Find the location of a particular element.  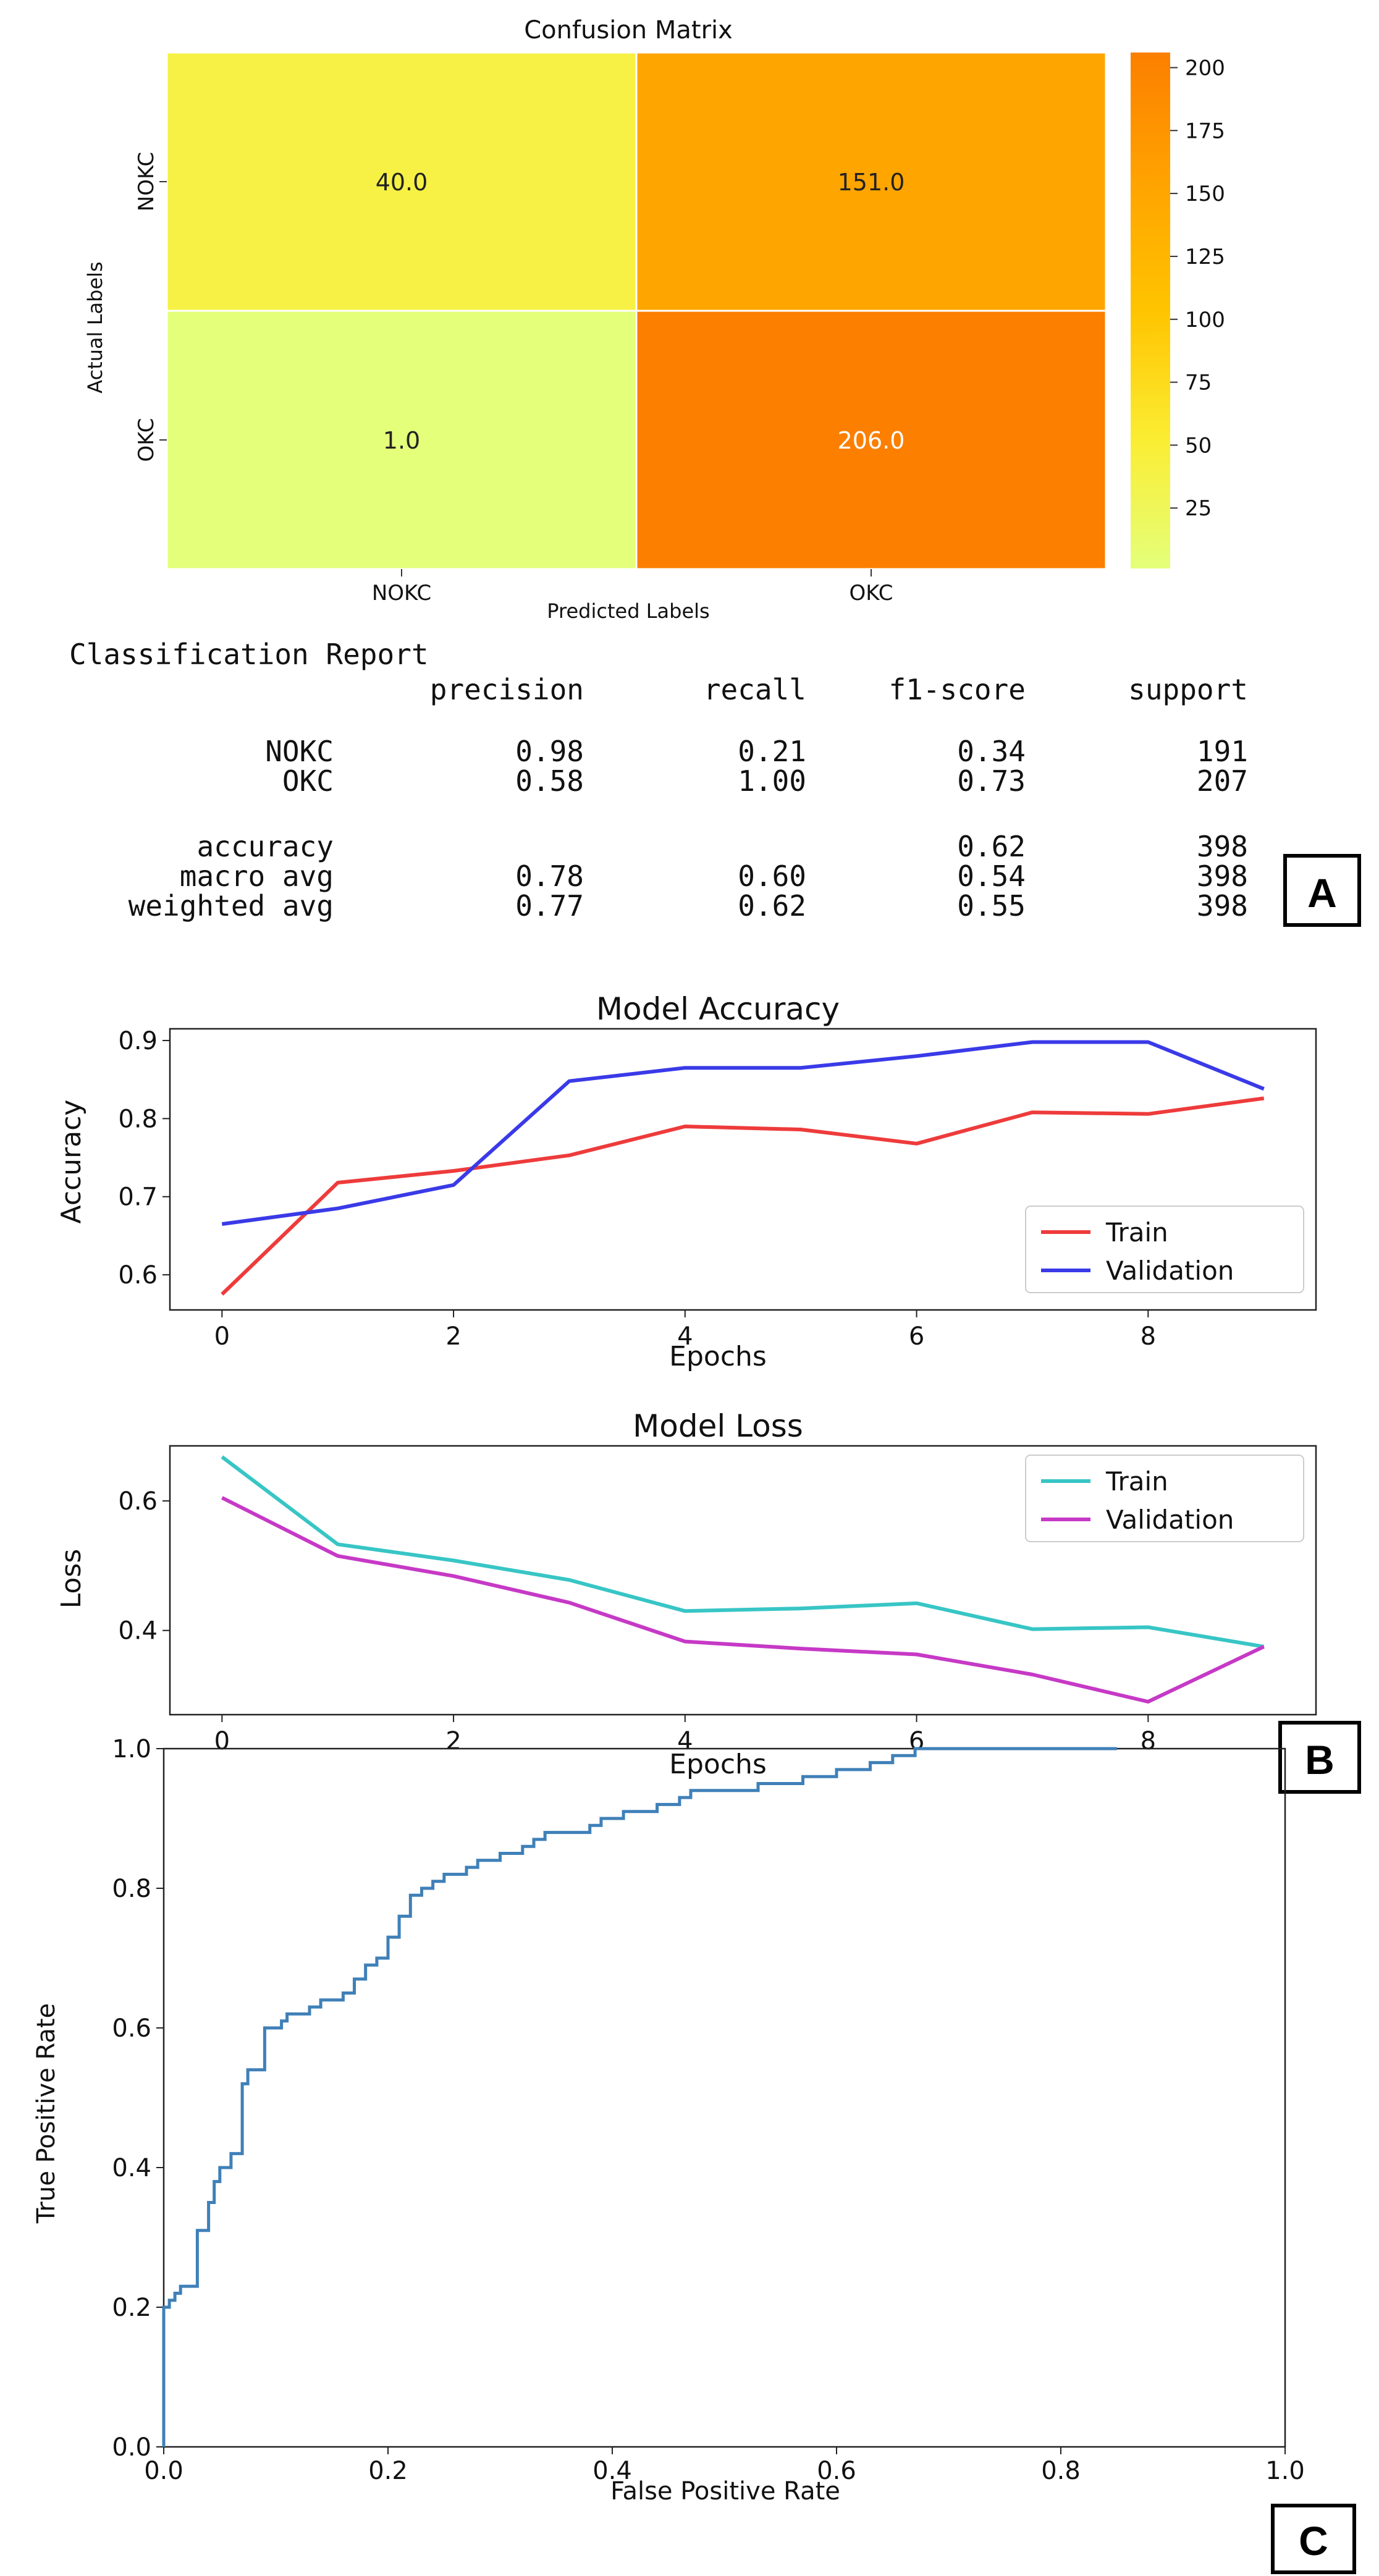

panel-label-c: C is located at coordinates (1313, 2539).